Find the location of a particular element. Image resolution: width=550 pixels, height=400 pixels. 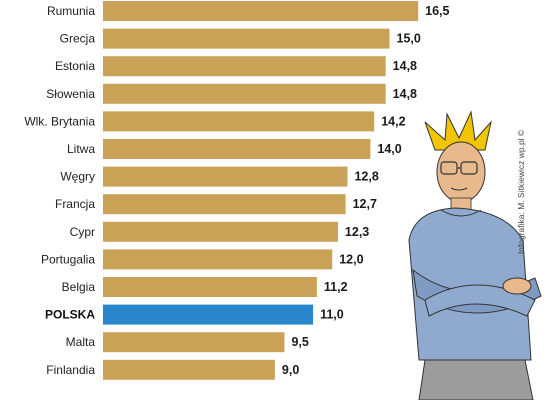

value-label-5: 14,0 is located at coordinates (389, 149).